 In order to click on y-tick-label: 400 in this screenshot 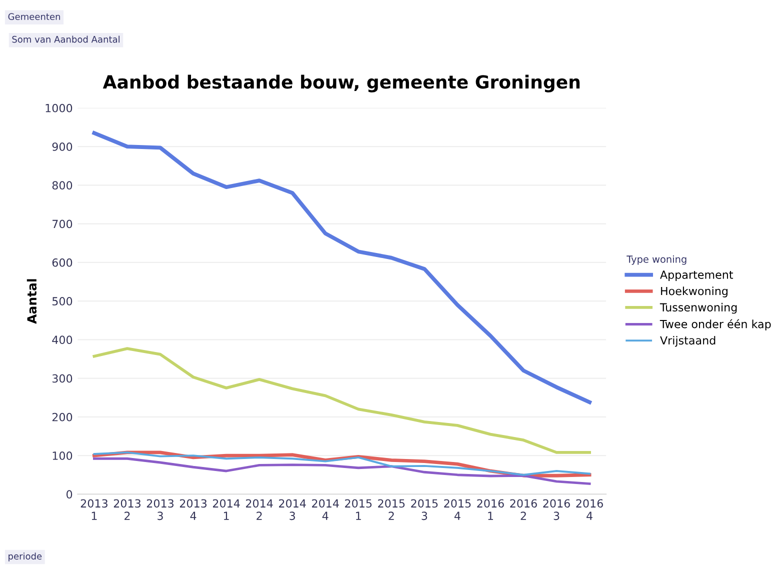, I will do `click(62, 340)`.